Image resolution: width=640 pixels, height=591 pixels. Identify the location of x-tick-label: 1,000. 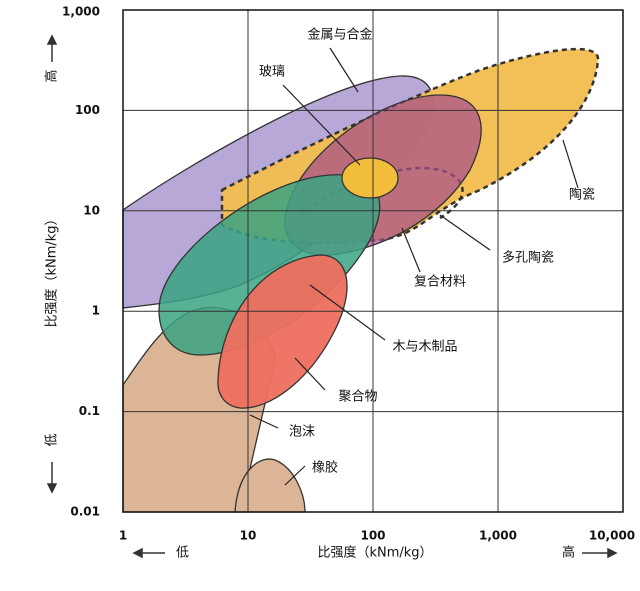
(498, 536).